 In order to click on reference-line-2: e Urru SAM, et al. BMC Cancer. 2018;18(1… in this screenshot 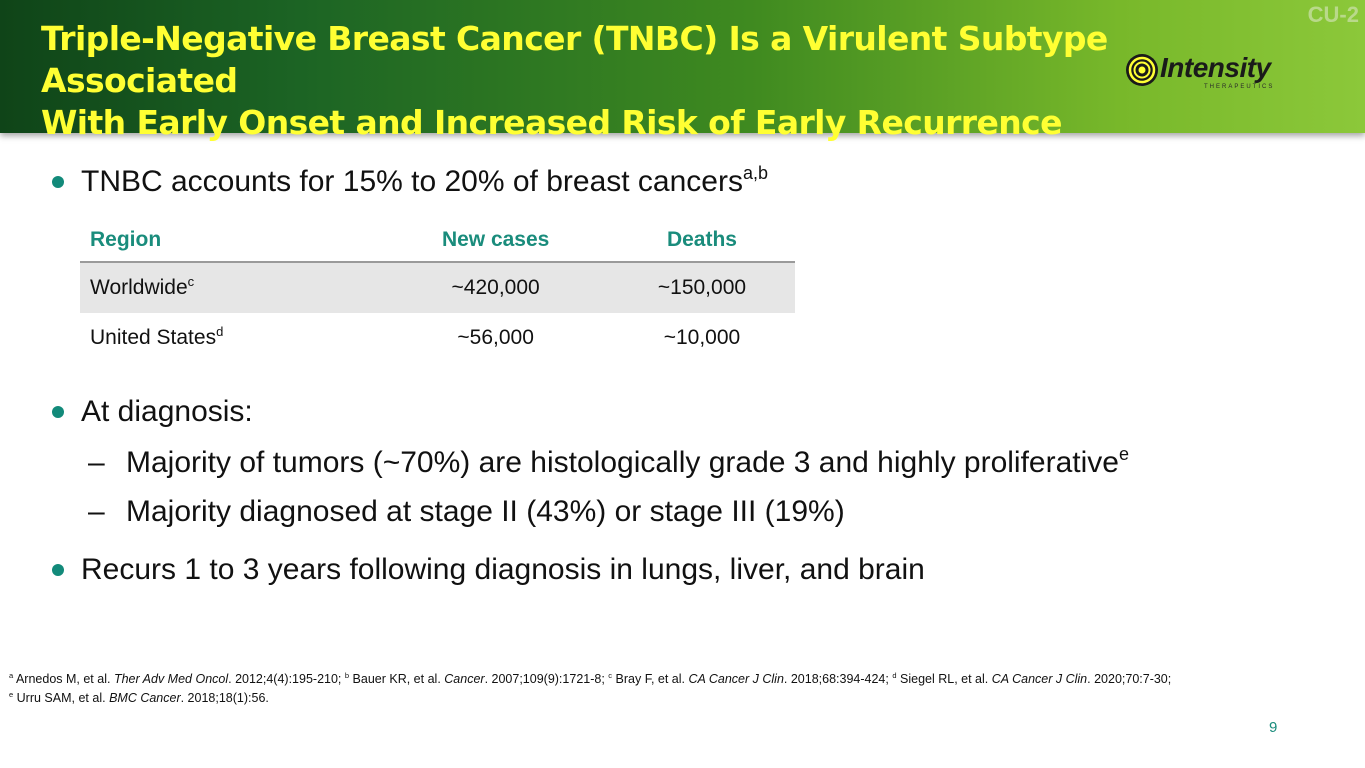, I will do `click(139, 697)`.